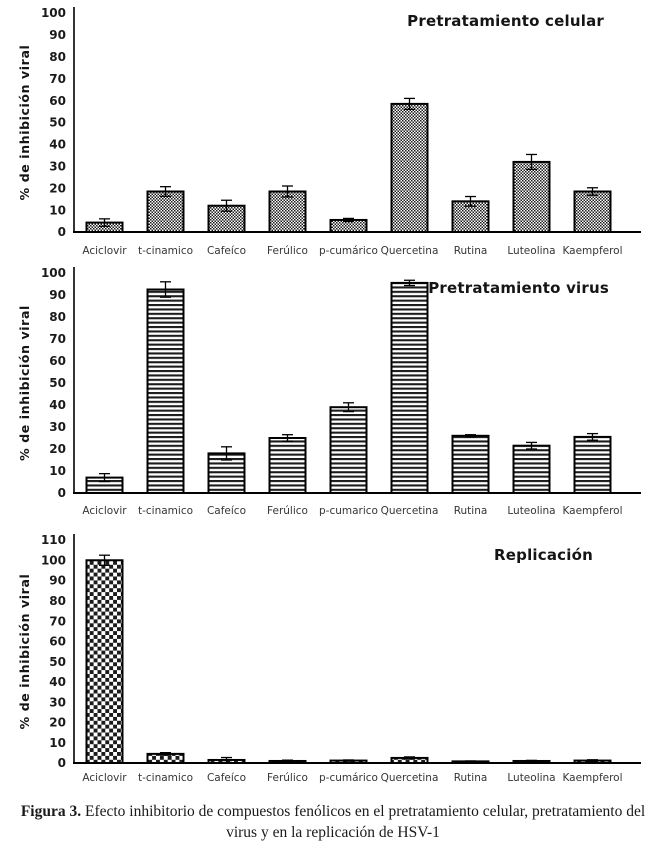  Describe the element at coordinates (518, 288) in the screenshot. I see `chart-title: Pretratamiento virus` at that location.